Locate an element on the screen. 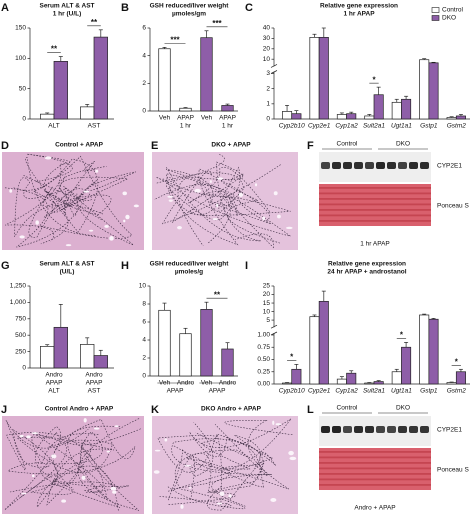 This screenshot has height=515, width=474. panel-letter: D is located at coordinates (5, 146).